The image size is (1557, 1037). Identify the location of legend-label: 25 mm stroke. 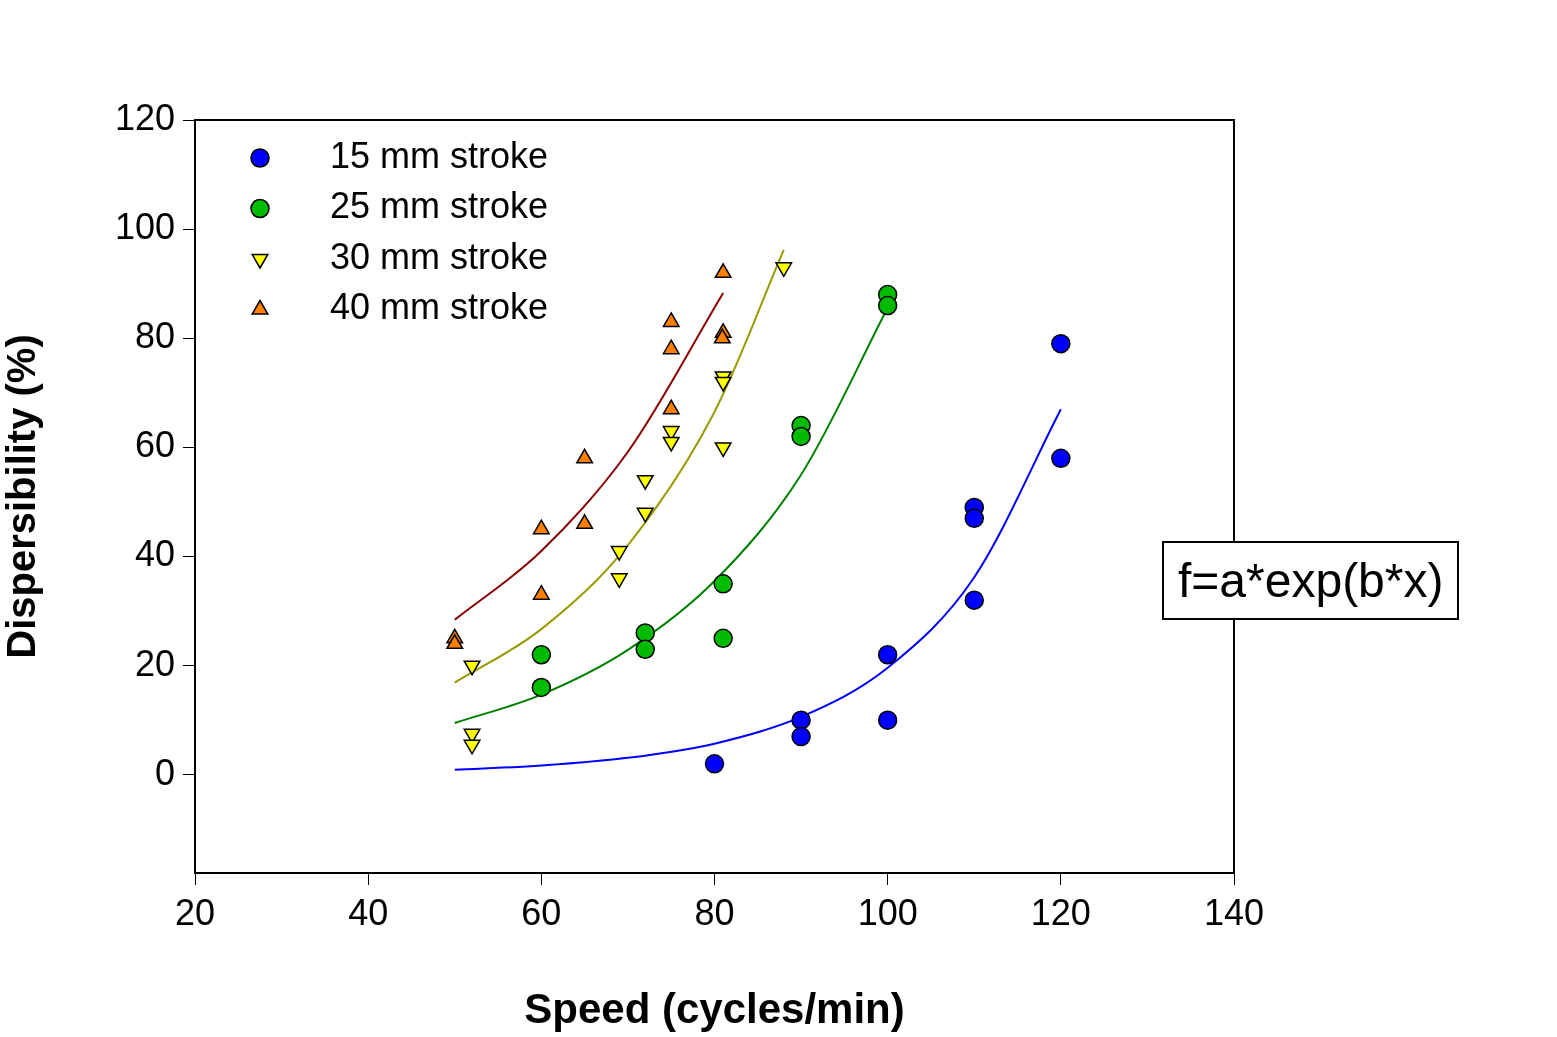
(439, 206).